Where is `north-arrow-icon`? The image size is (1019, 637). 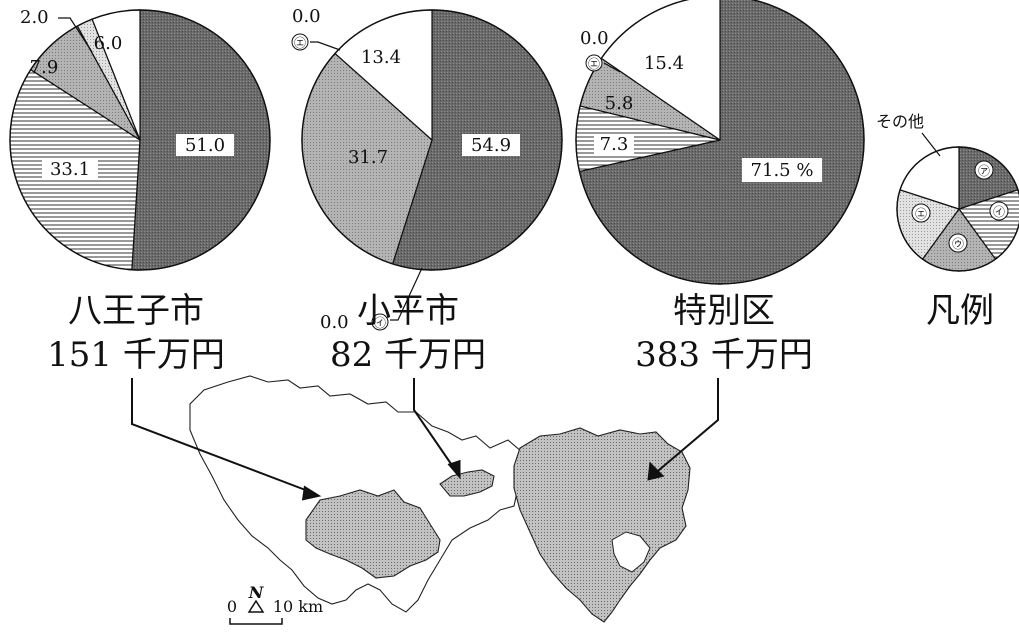
north-arrow-icon is located at coordinates (256, 606).